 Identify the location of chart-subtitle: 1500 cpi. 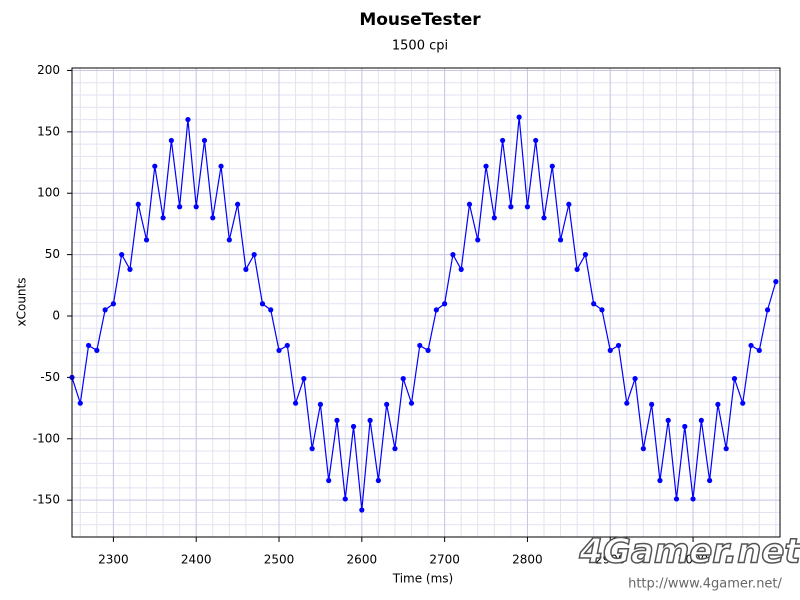
(420, 46).